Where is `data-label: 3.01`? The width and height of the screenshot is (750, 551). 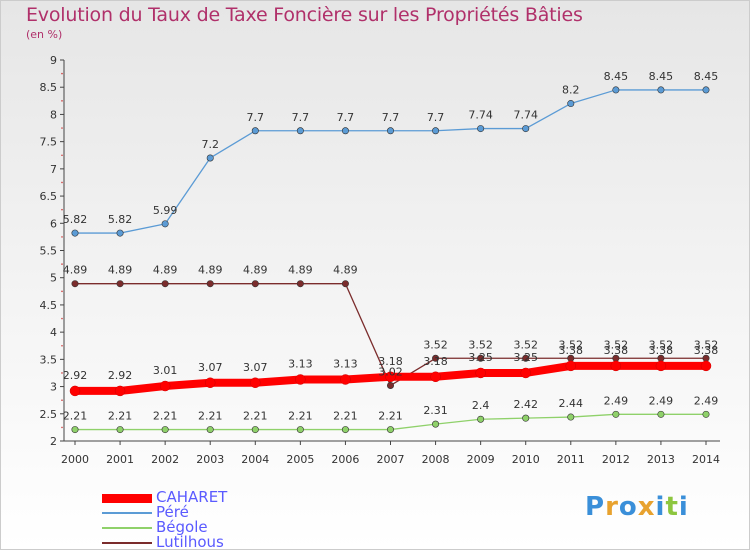 data-label: 3.01 is located at coordinates (165, 370).